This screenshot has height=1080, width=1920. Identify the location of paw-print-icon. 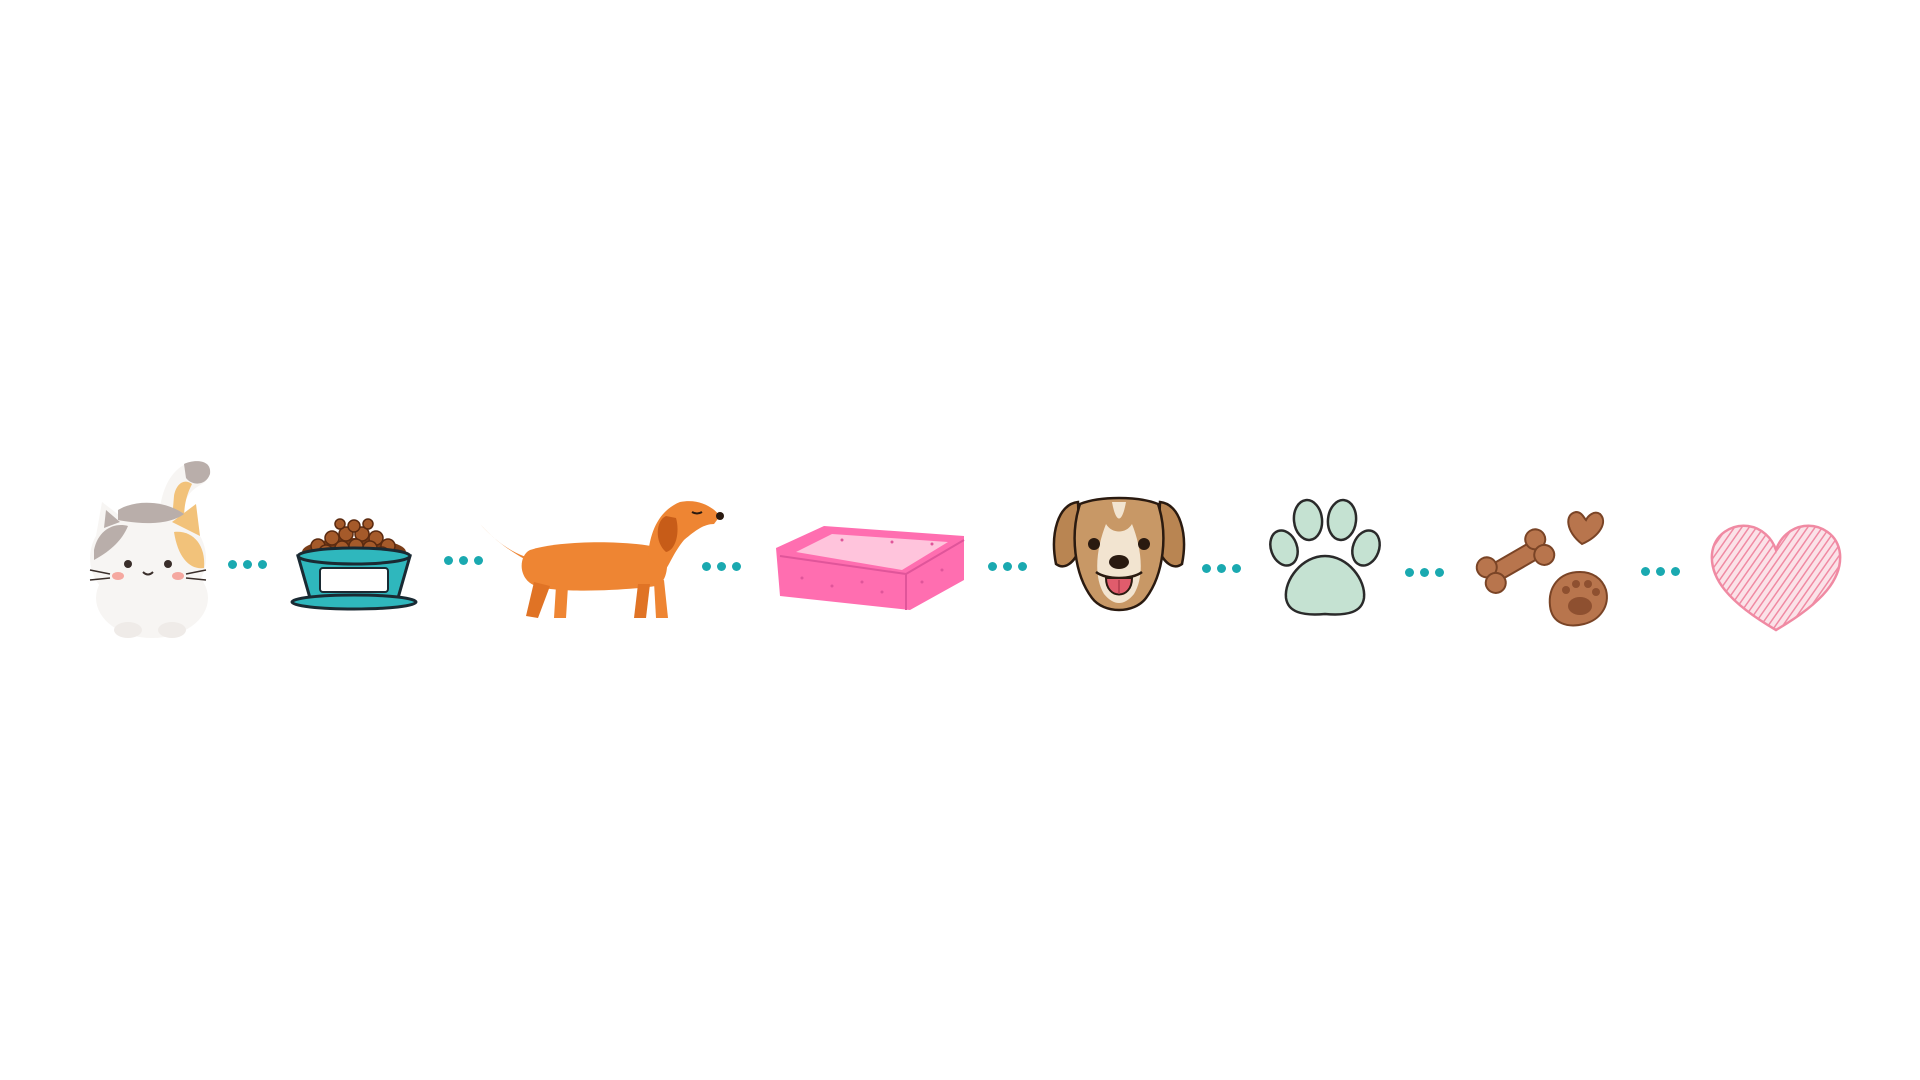
(1325, 558).